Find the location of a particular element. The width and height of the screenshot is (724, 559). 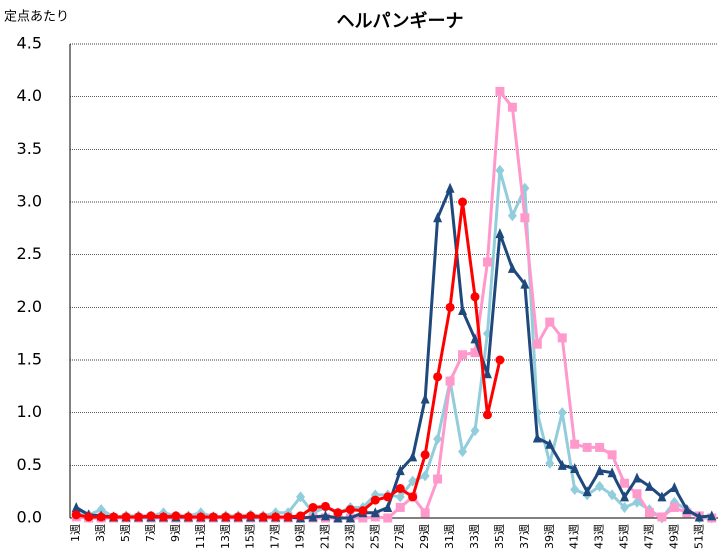

y-tick-label: 1.0 is located at coordinates (29, 411).